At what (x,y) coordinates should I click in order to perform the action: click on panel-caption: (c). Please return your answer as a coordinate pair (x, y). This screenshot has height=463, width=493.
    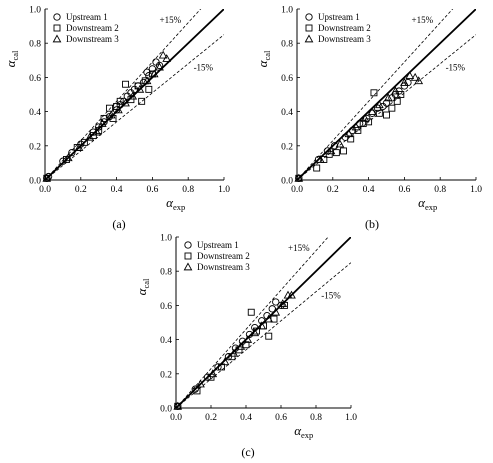
    Looking at the image, I should click on (247, 452).